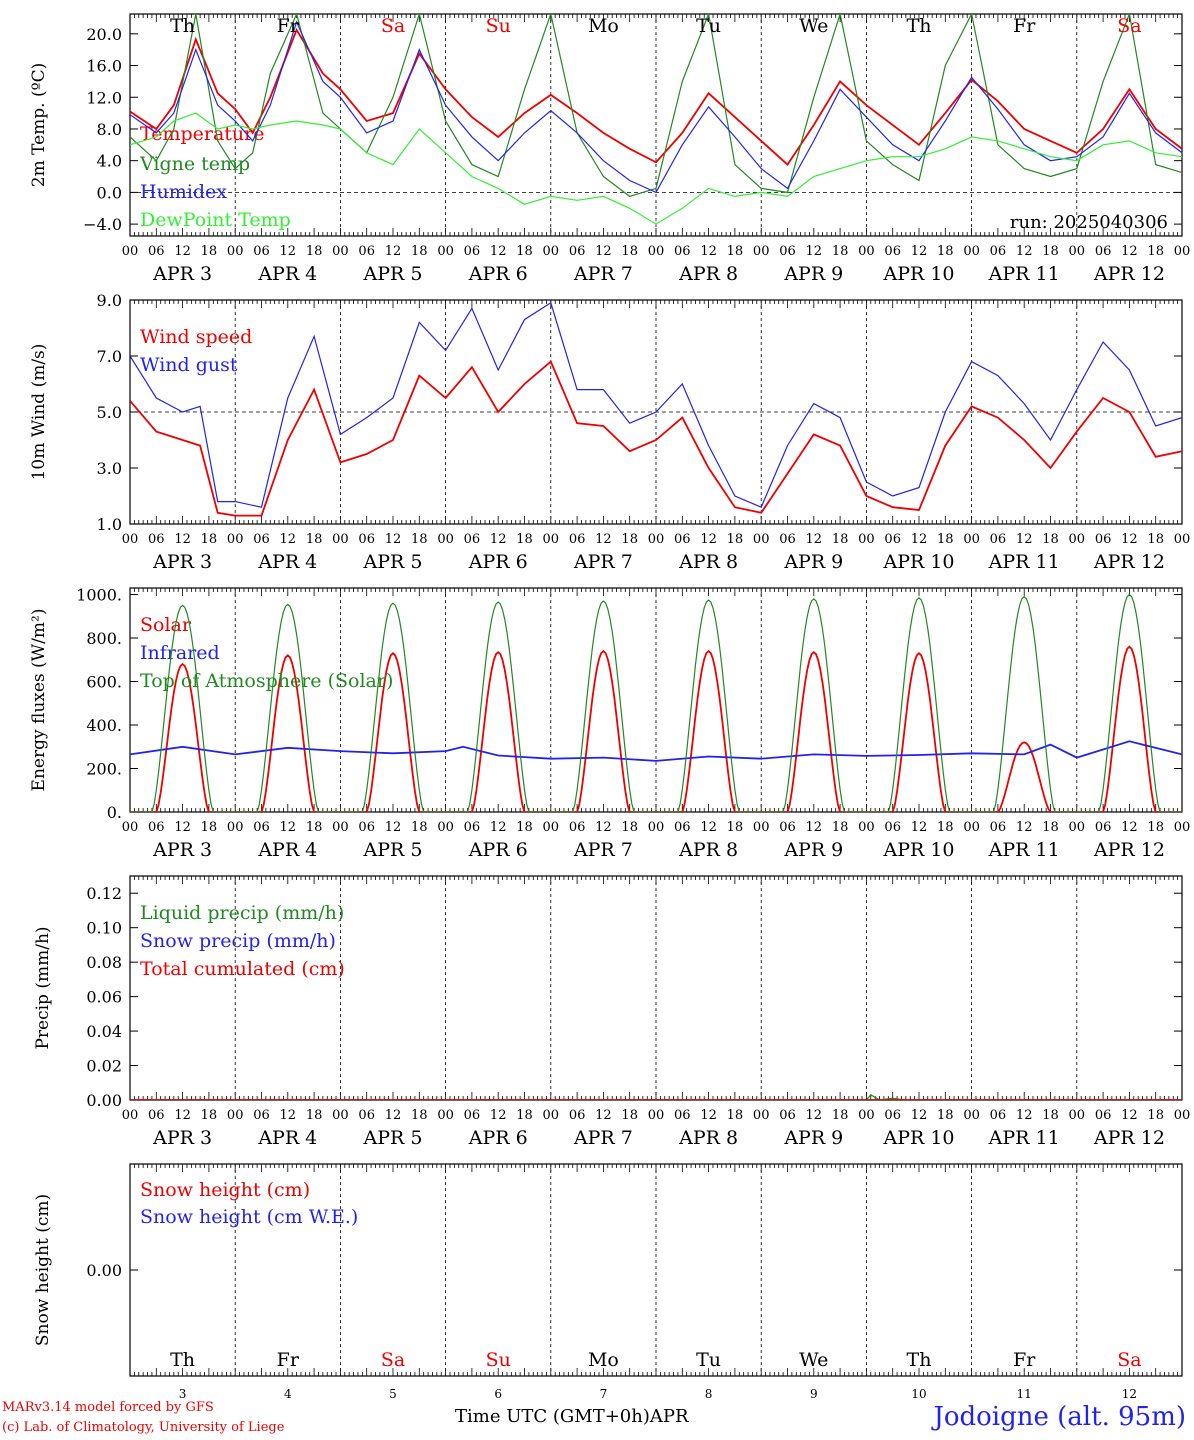 This screenshot has height=1440, width=1194. What do you see at coordinates (114, 812) in the screenshot?
I see `y-tick-label: 0.` at bounding box center [114, 812].